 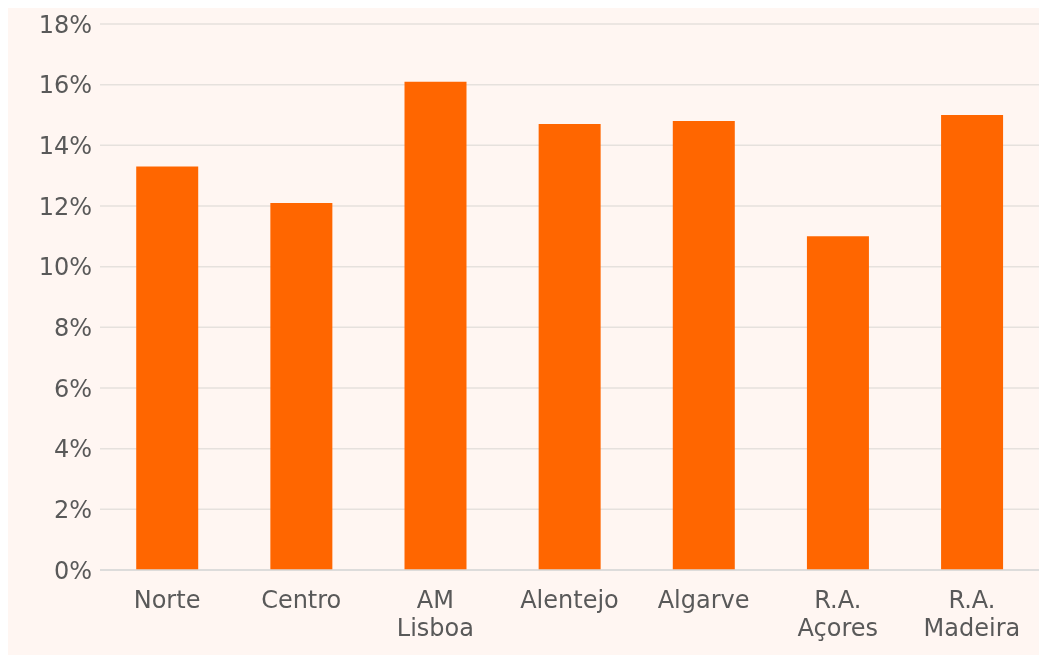 I want to click on x-tick-label: Algarve, so click(x=703, y=599).